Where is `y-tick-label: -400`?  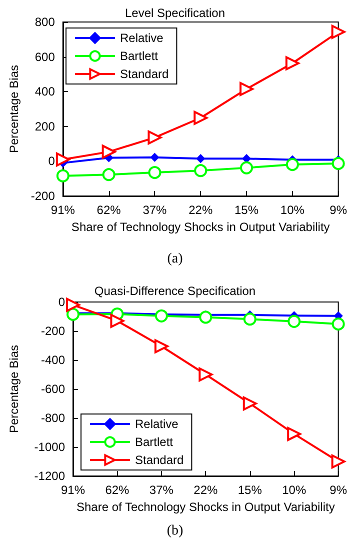 y-tick-label: -400 is located at coordinates (53, 360).